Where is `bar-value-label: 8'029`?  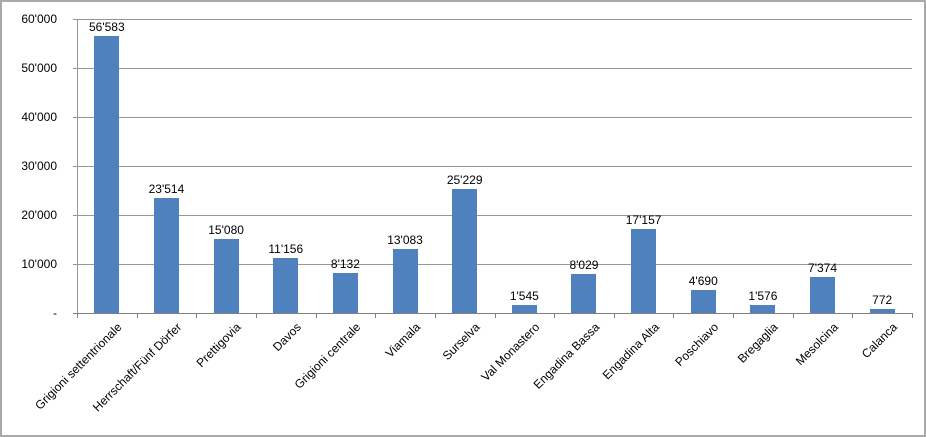 bar-value-label: 8'029 is located at coordinates (584, 264).